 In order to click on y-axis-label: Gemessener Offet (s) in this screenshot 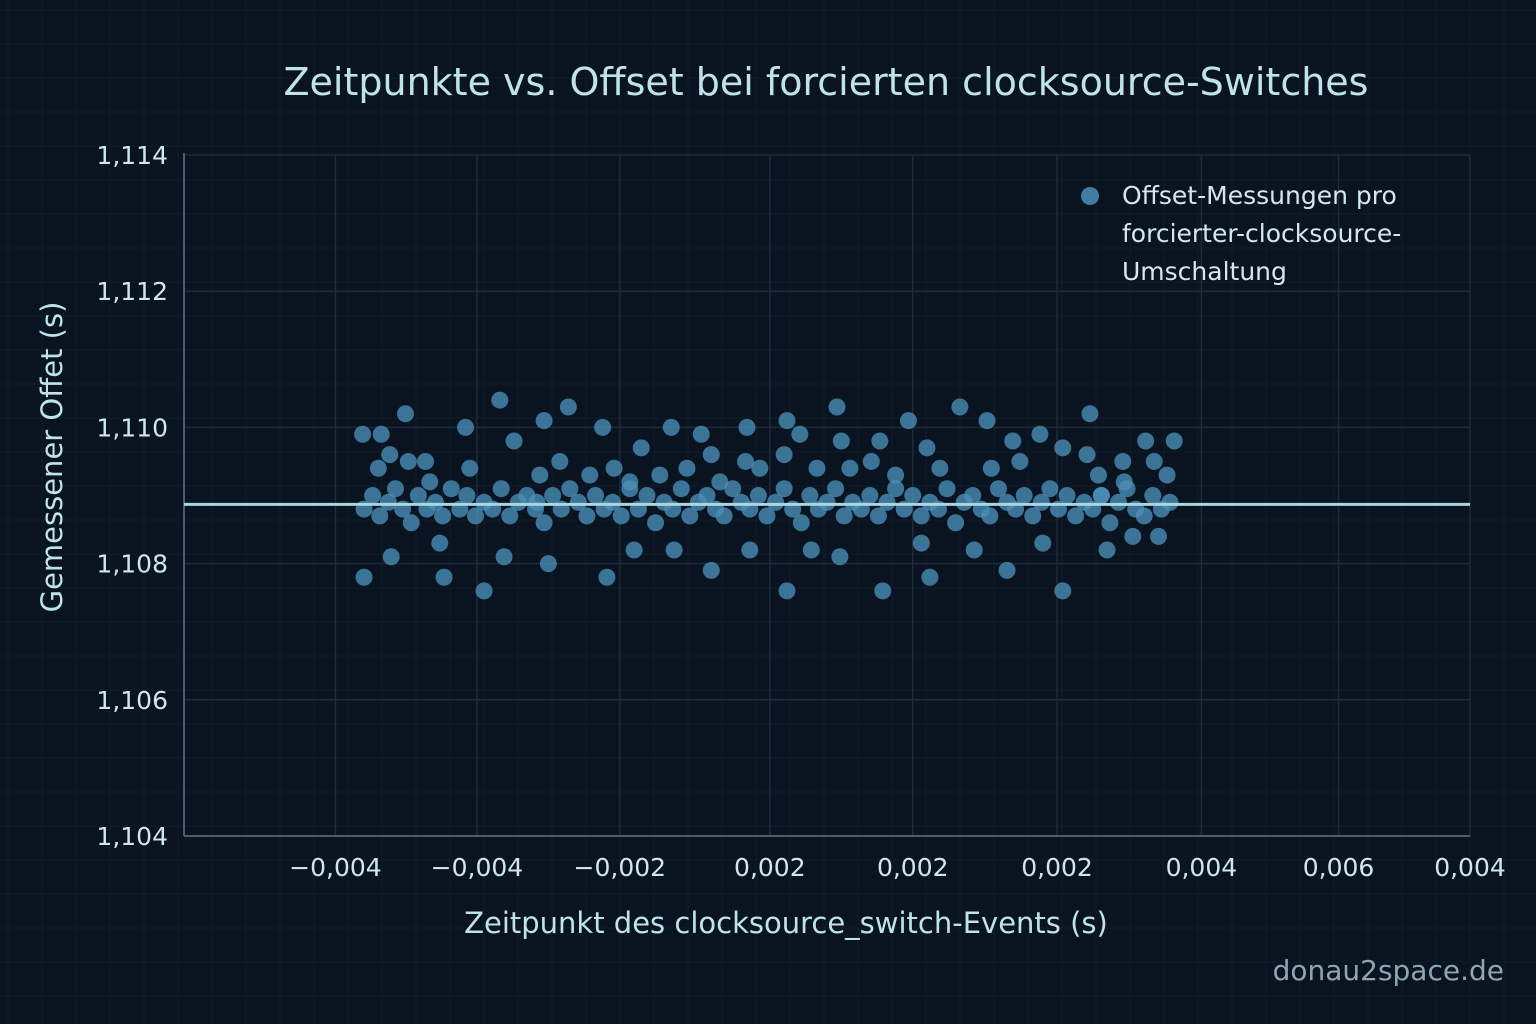, I will do `click(52, 457)`.